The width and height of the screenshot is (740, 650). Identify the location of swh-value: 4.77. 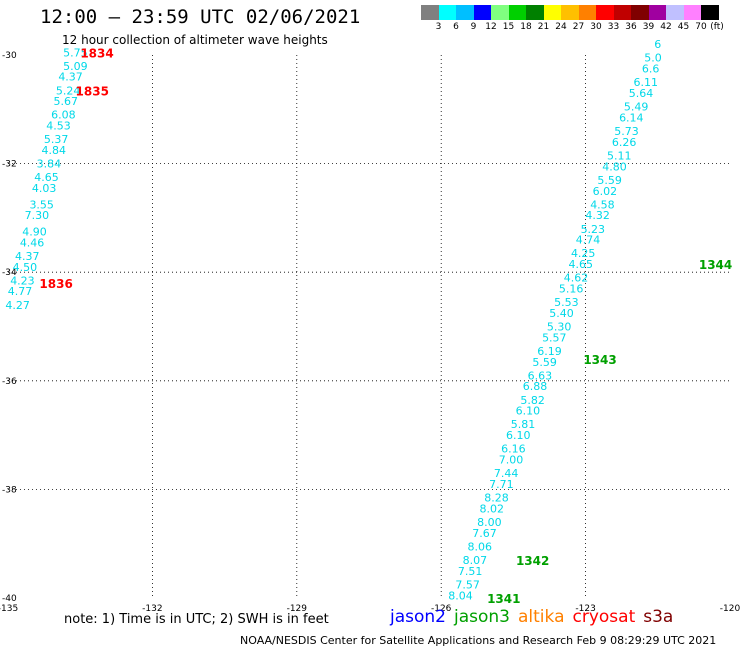
(20, 291).